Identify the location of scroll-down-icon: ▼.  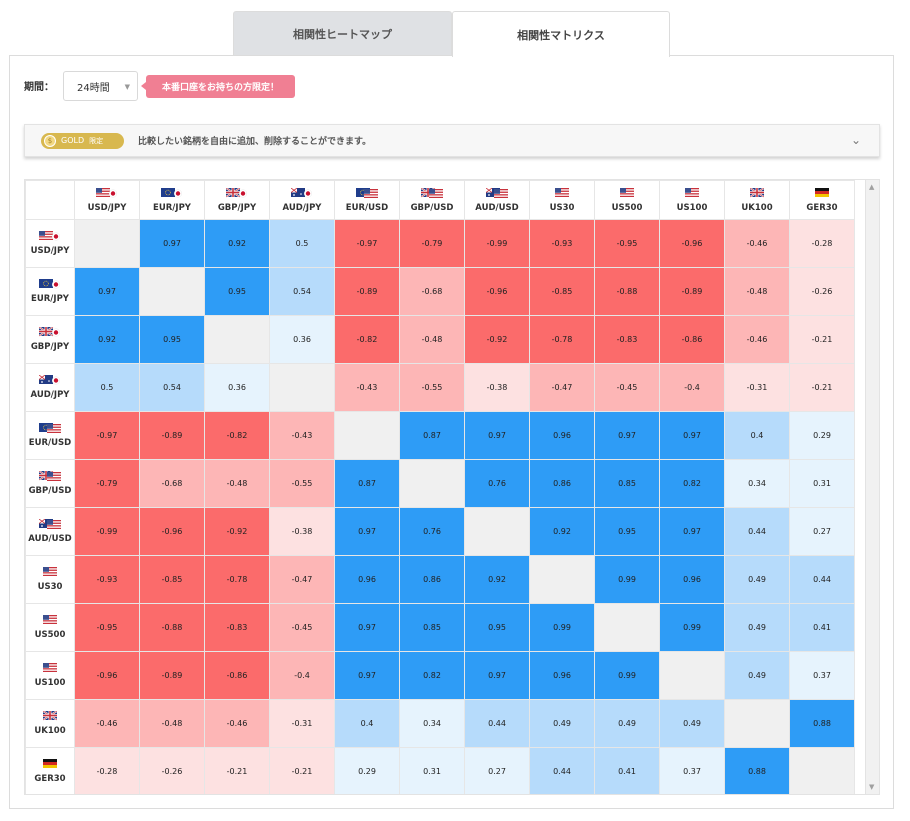
(872, 787).